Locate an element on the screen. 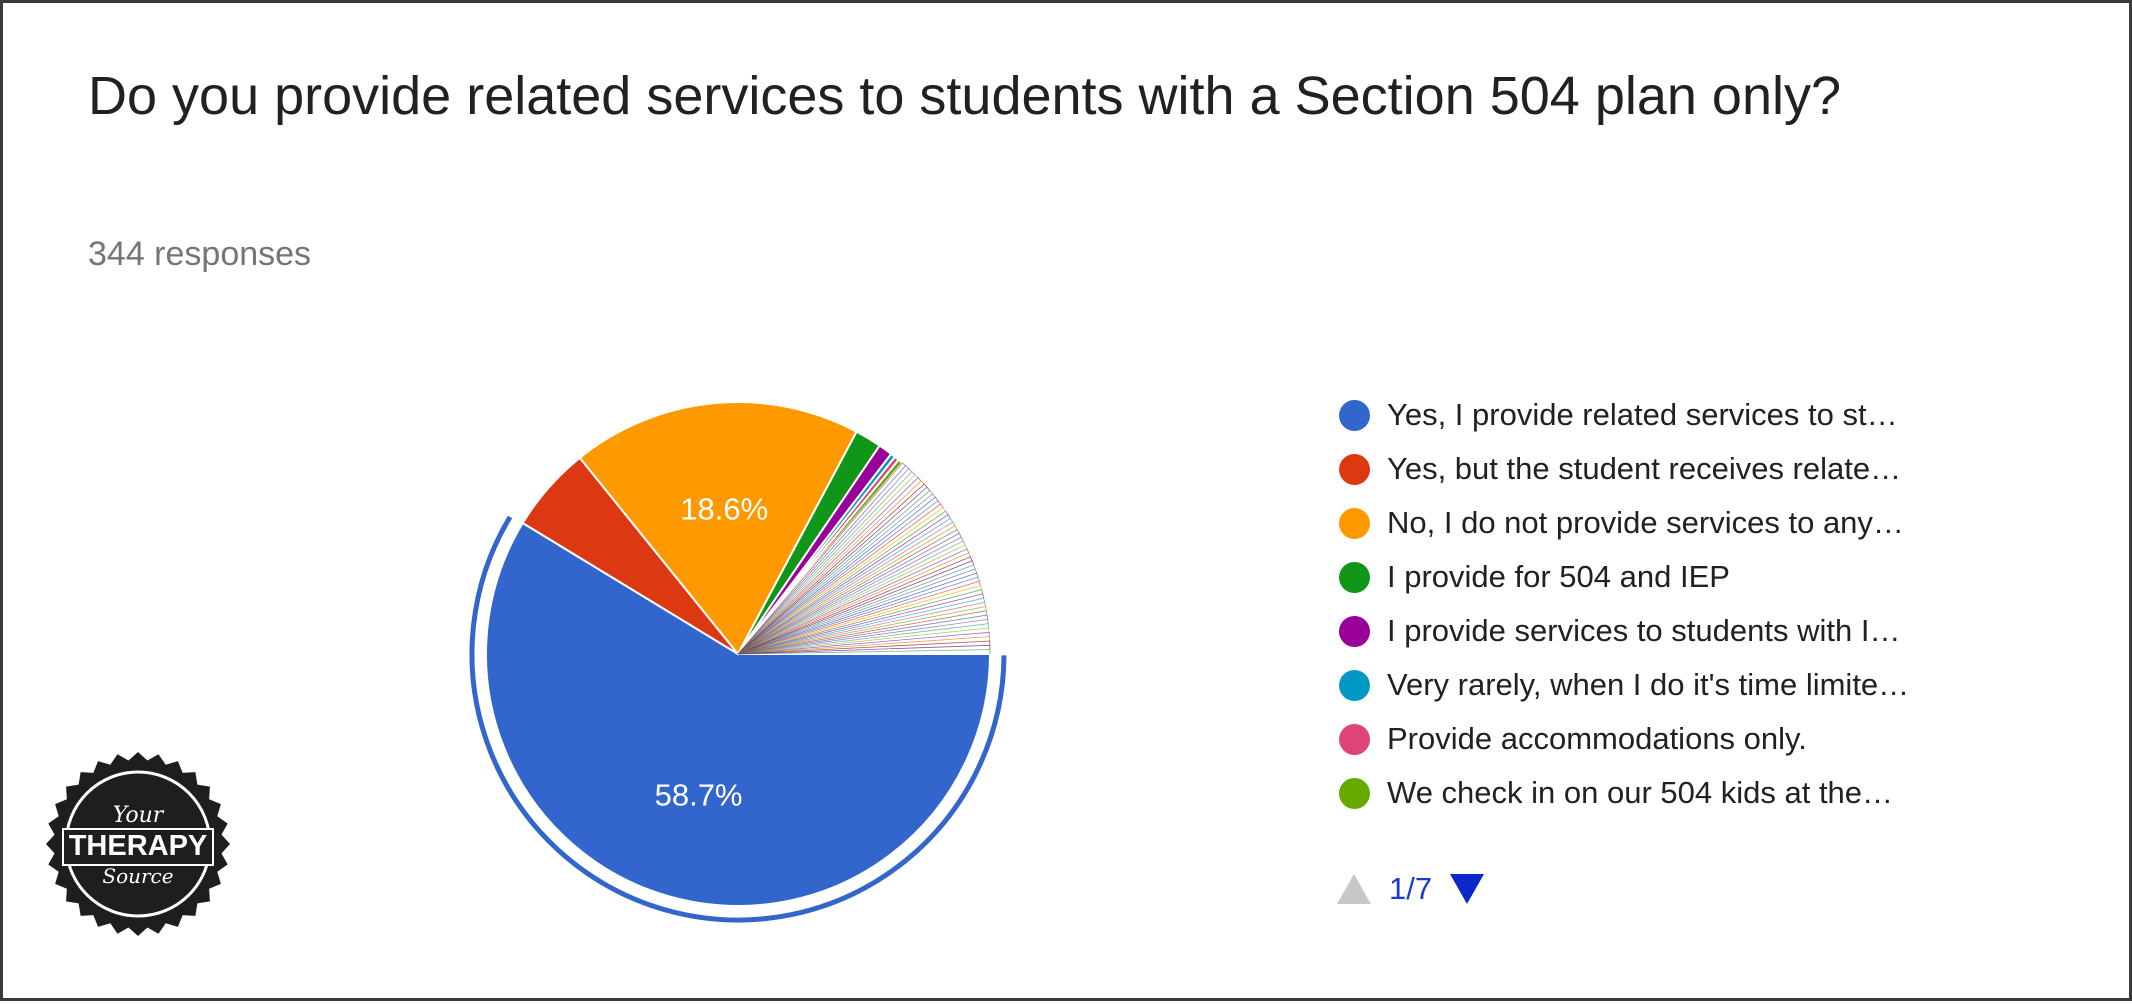 This screenshot has width=2132, height=1004. logo-line2: THERAPY is located at coordinates (138, 846).